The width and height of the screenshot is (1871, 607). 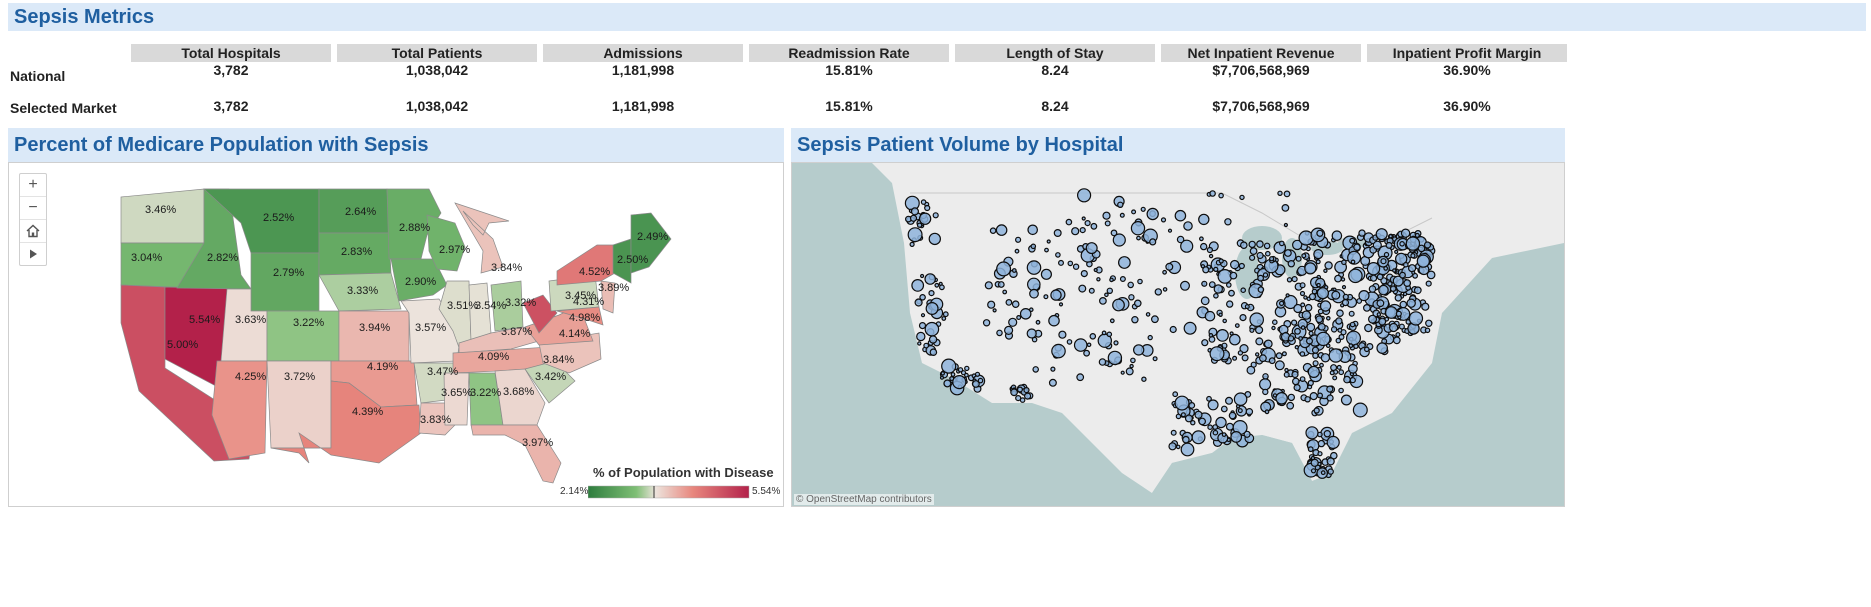 What do you see at coordinates (608, 297) in the screenshot?
I see `state-nj` at bounding box center [608, 297].